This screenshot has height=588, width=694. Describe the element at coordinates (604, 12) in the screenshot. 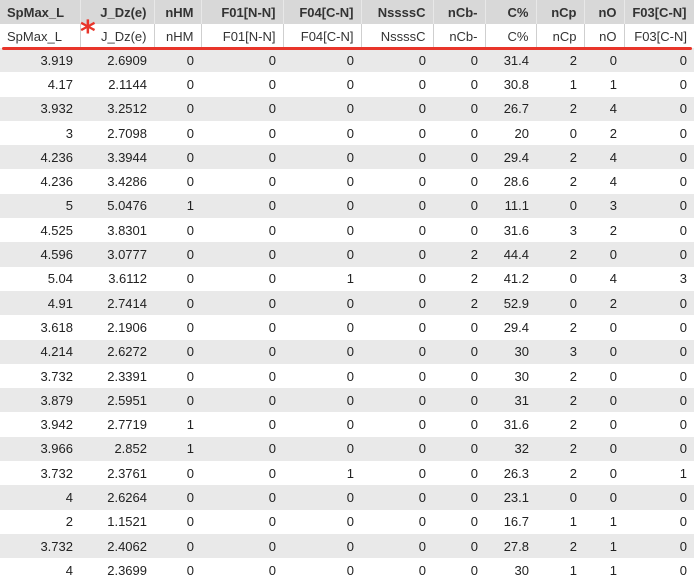

I see `column-header: nO` at that location.